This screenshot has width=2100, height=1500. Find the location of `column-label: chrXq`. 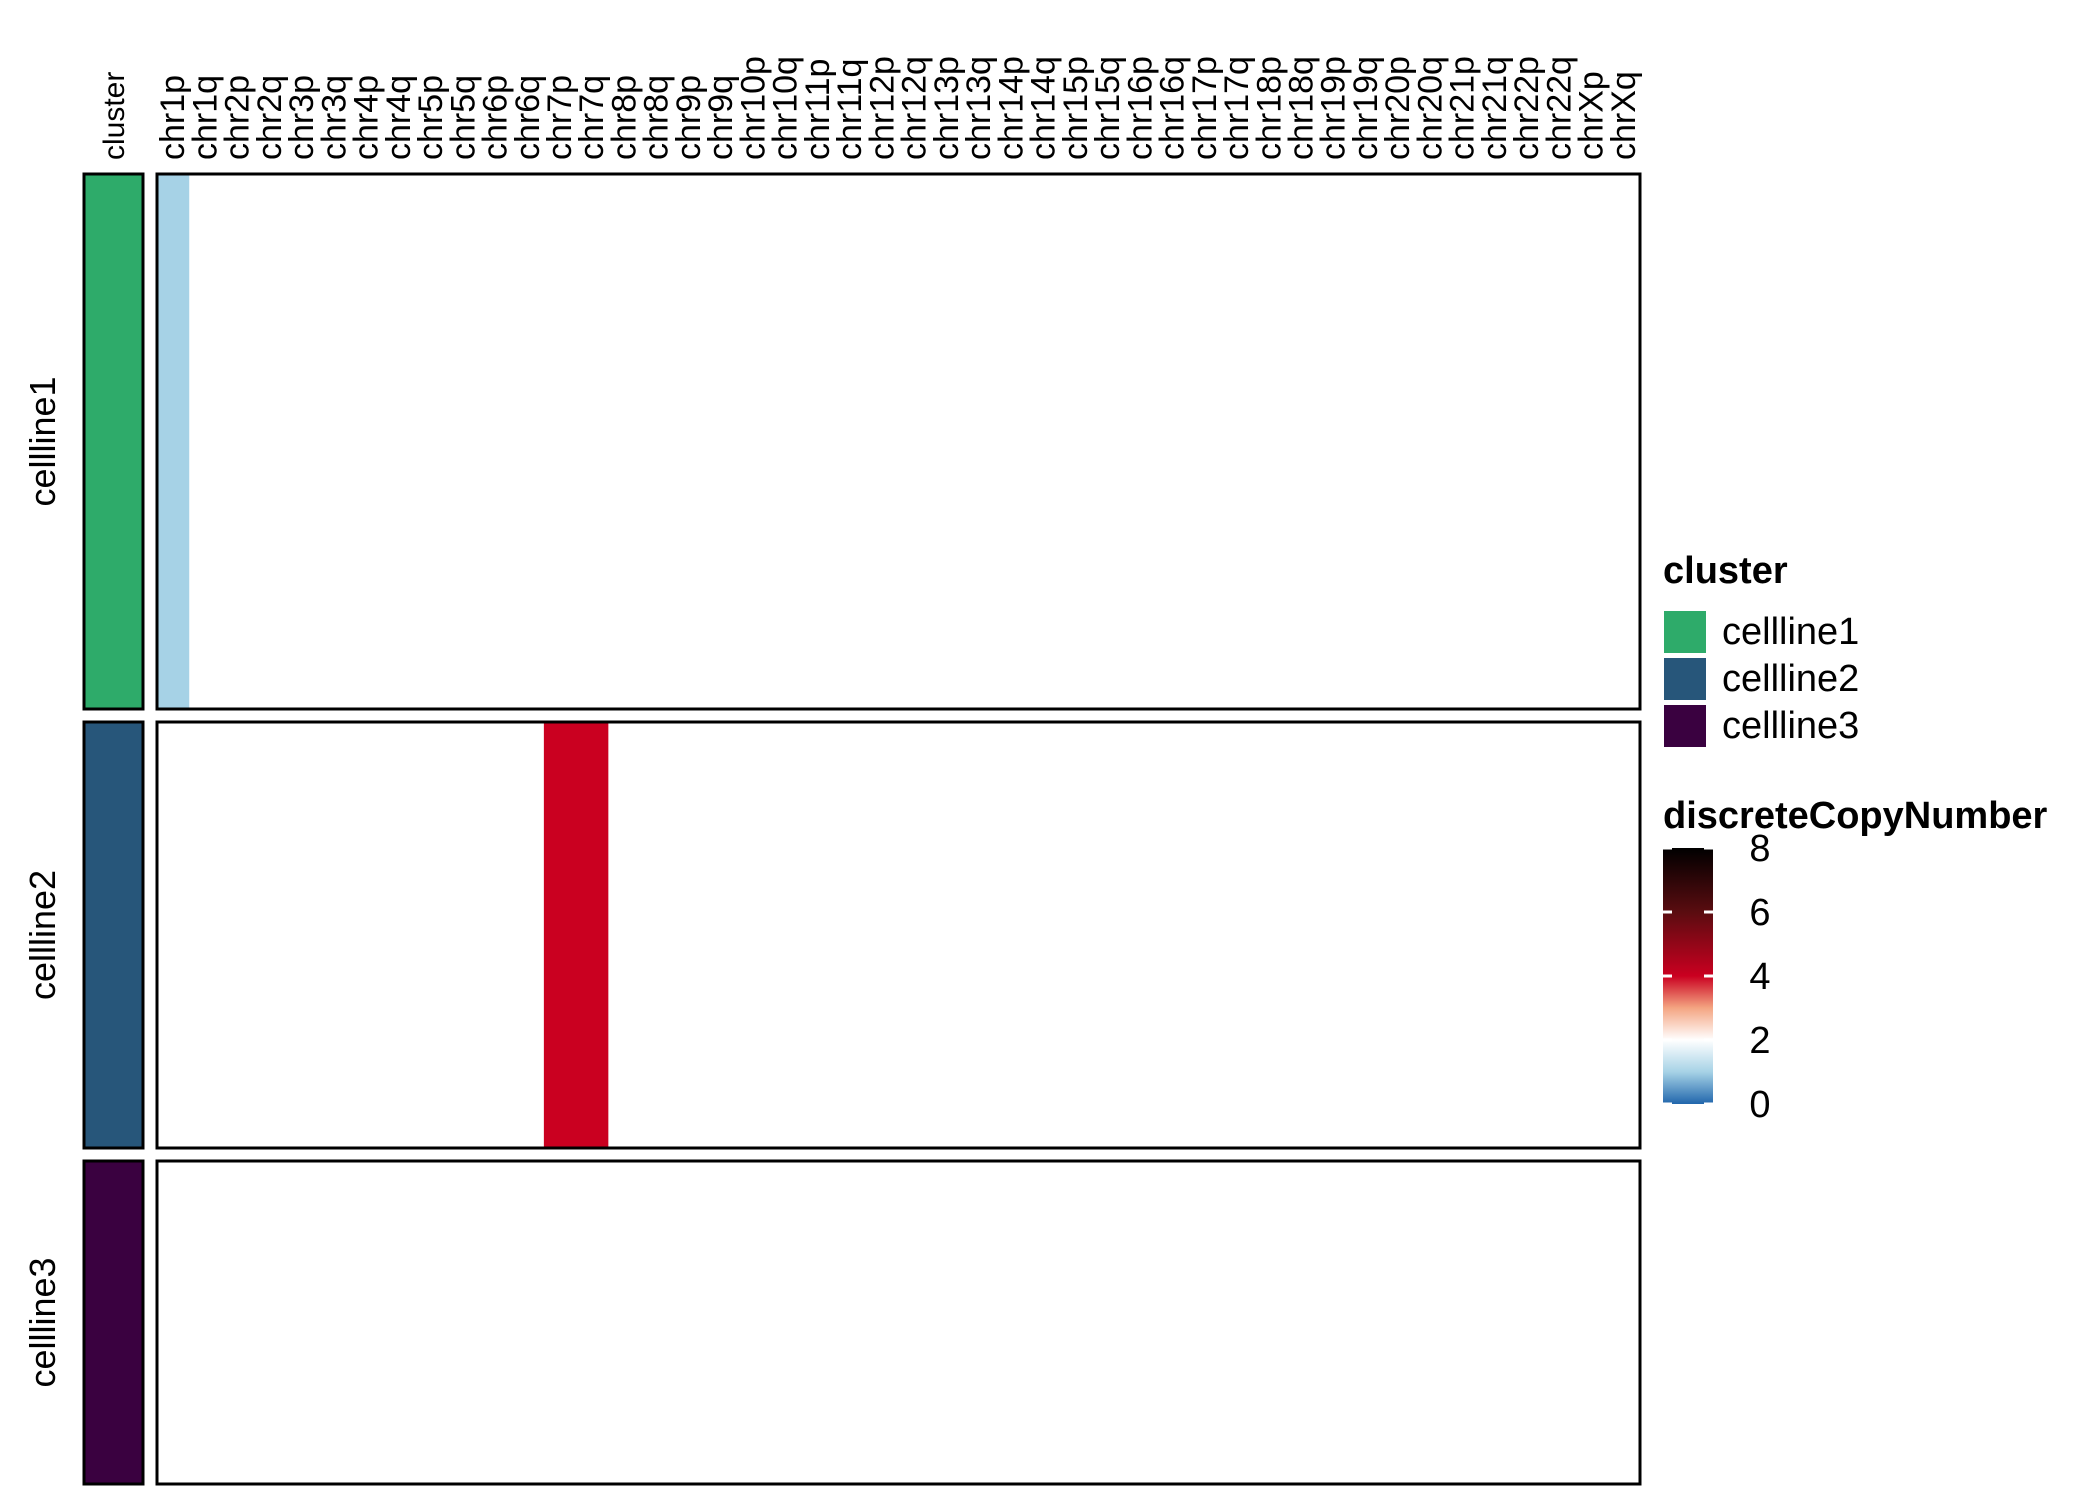

column-label: chrXq is located at coordinates (1624, 115).